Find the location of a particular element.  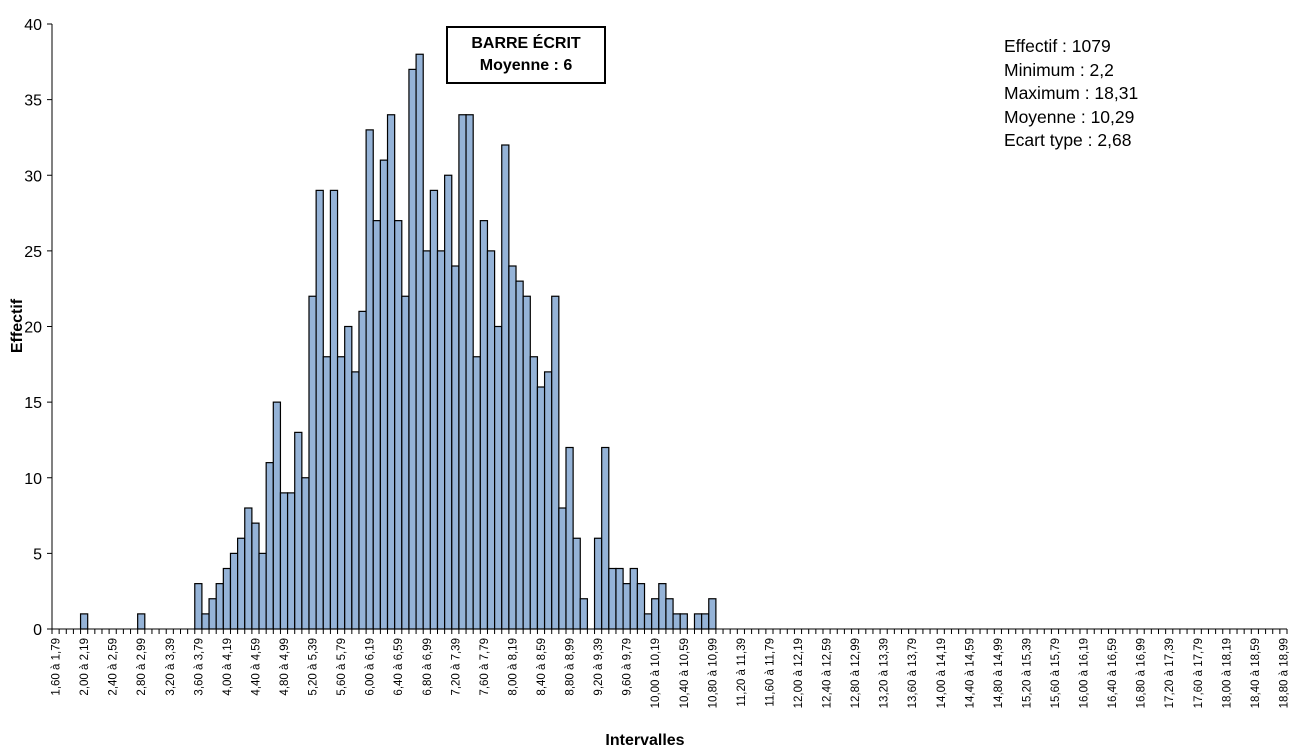

x-tick-label: 18,00 à 18,19 is located at coordinates (1227, 673).